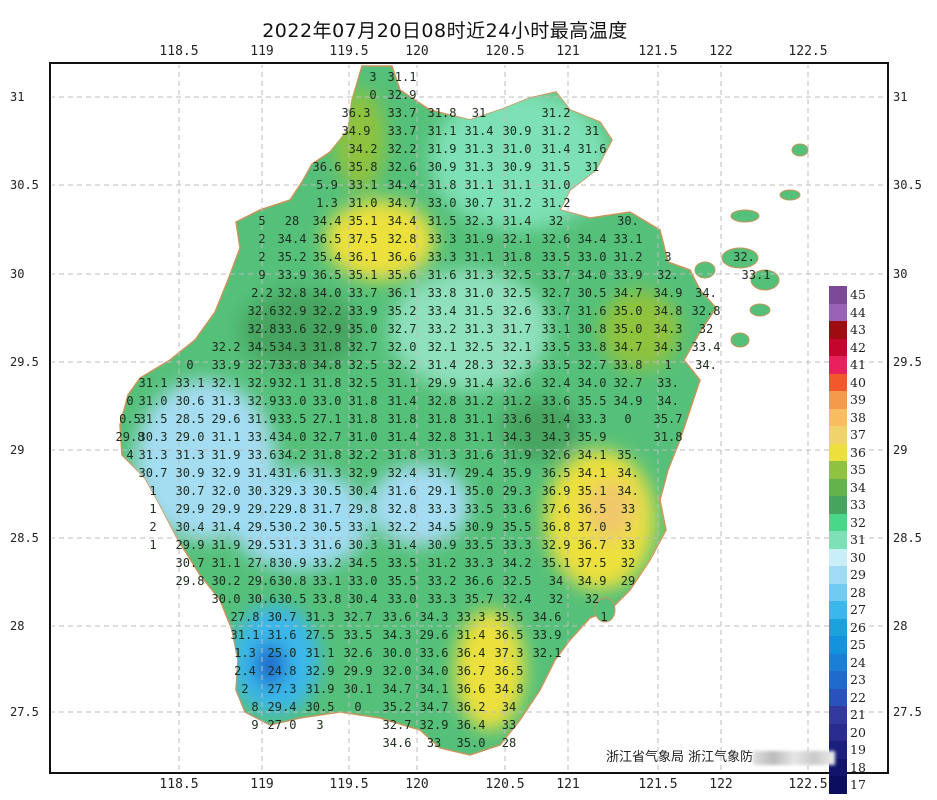  I want to click on temperature-value: 34.2, so click(517, 563).